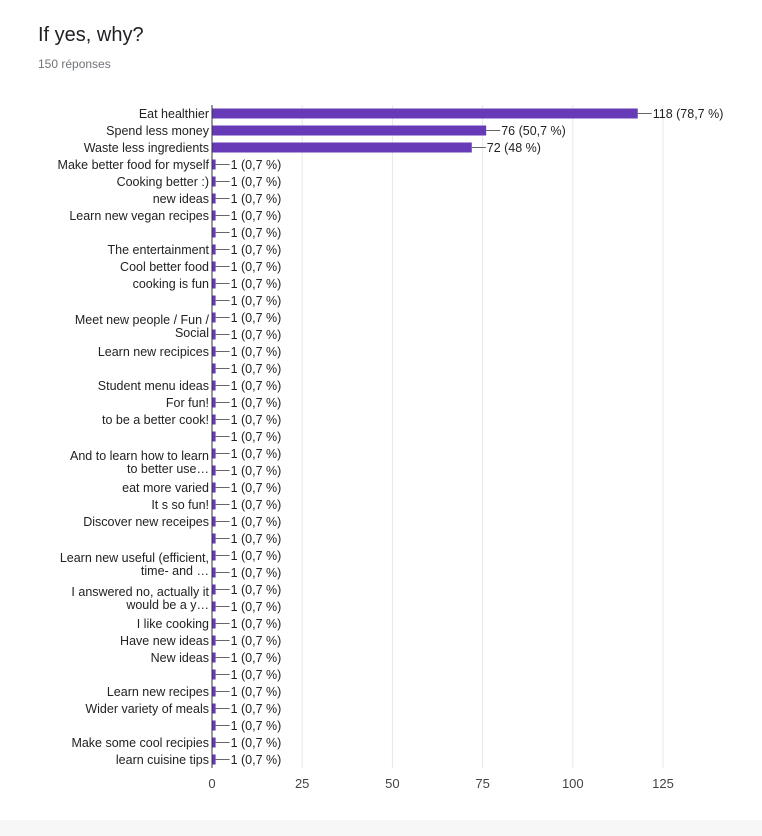 Image resolution: width=762 pixels, height=836 pixels. Describe the element at coordinates (142, 320) in the screenshot. I see `category-label: Meet new people / Fun /` at that location.